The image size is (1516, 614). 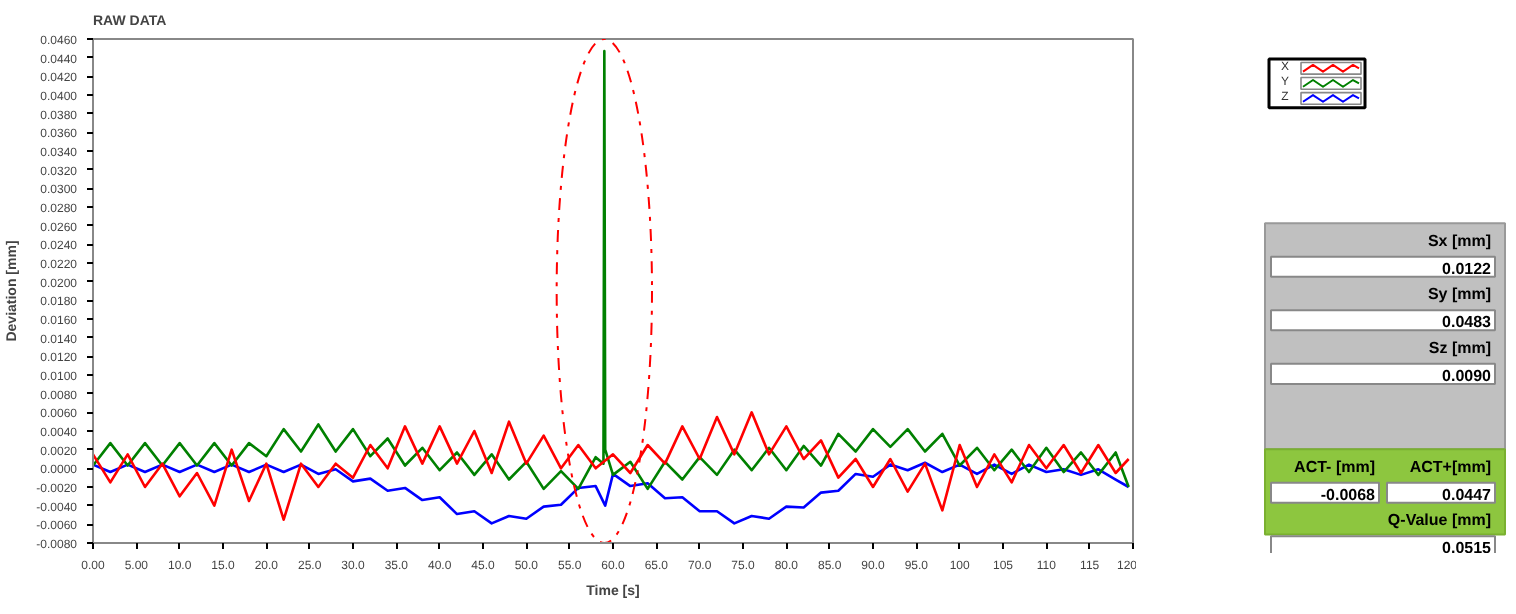 What do you see at coordinates (1467, 268) in the screenshot?
I see `text: 0.0122` at bounding box center [1467, 268].